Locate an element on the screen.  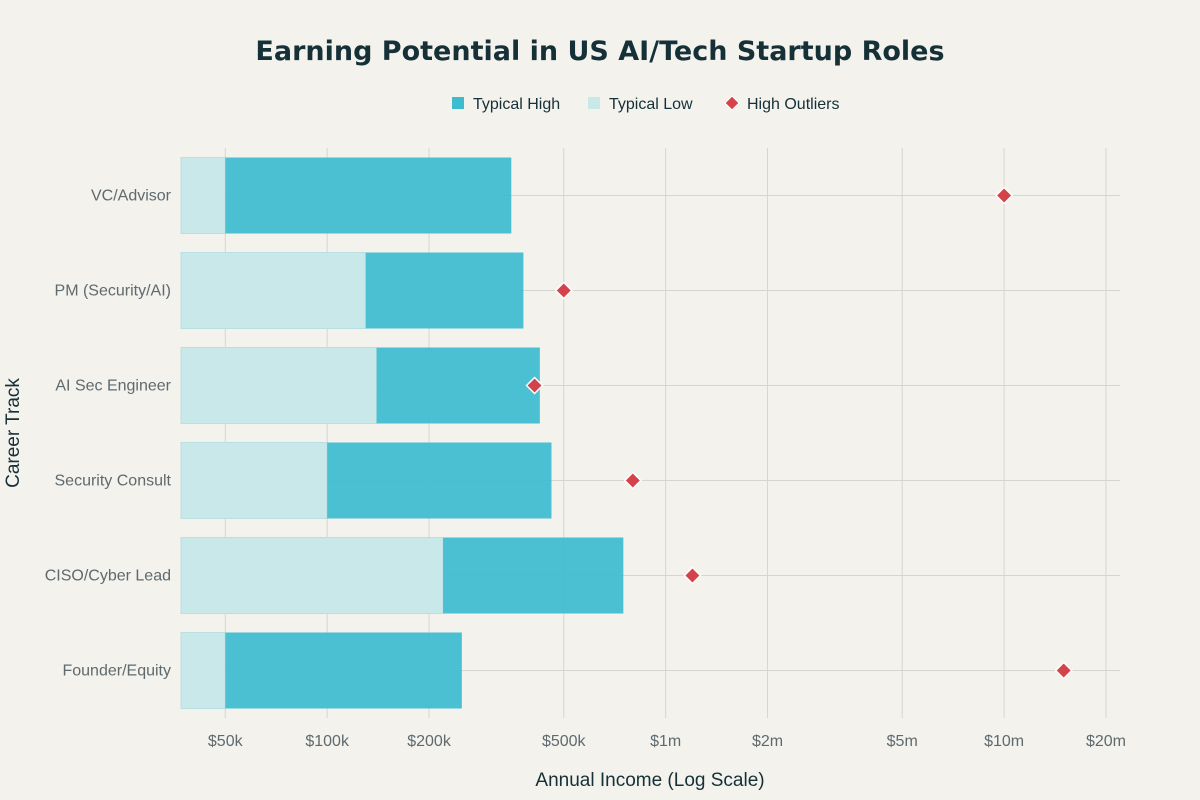
bar-typical-high-ai-sec-engineer is located at coordinates (458, 385).